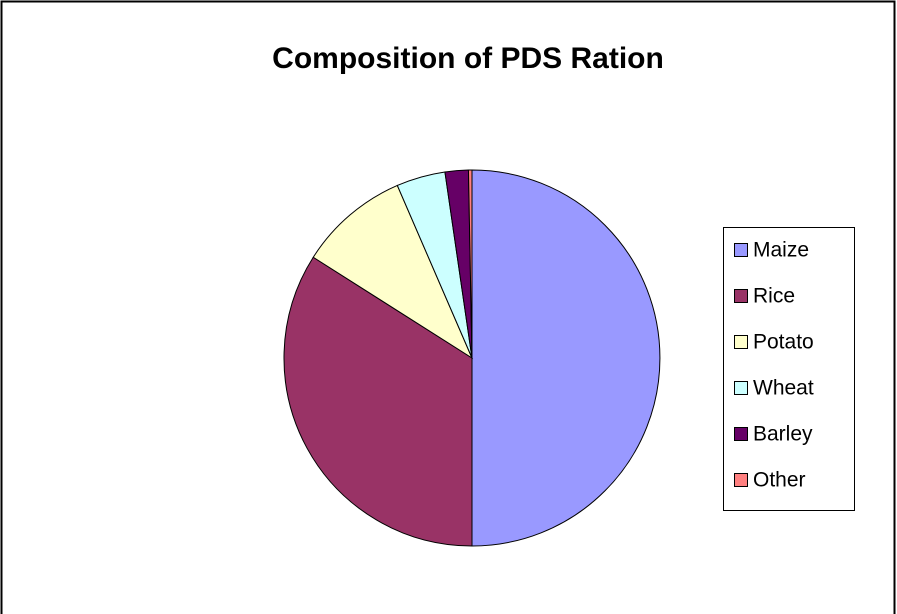 The width and height of the screenshot is (897, 614). I want to click on legend: Maize Rice Potato Wheat Barley Other, so click(774, 365).